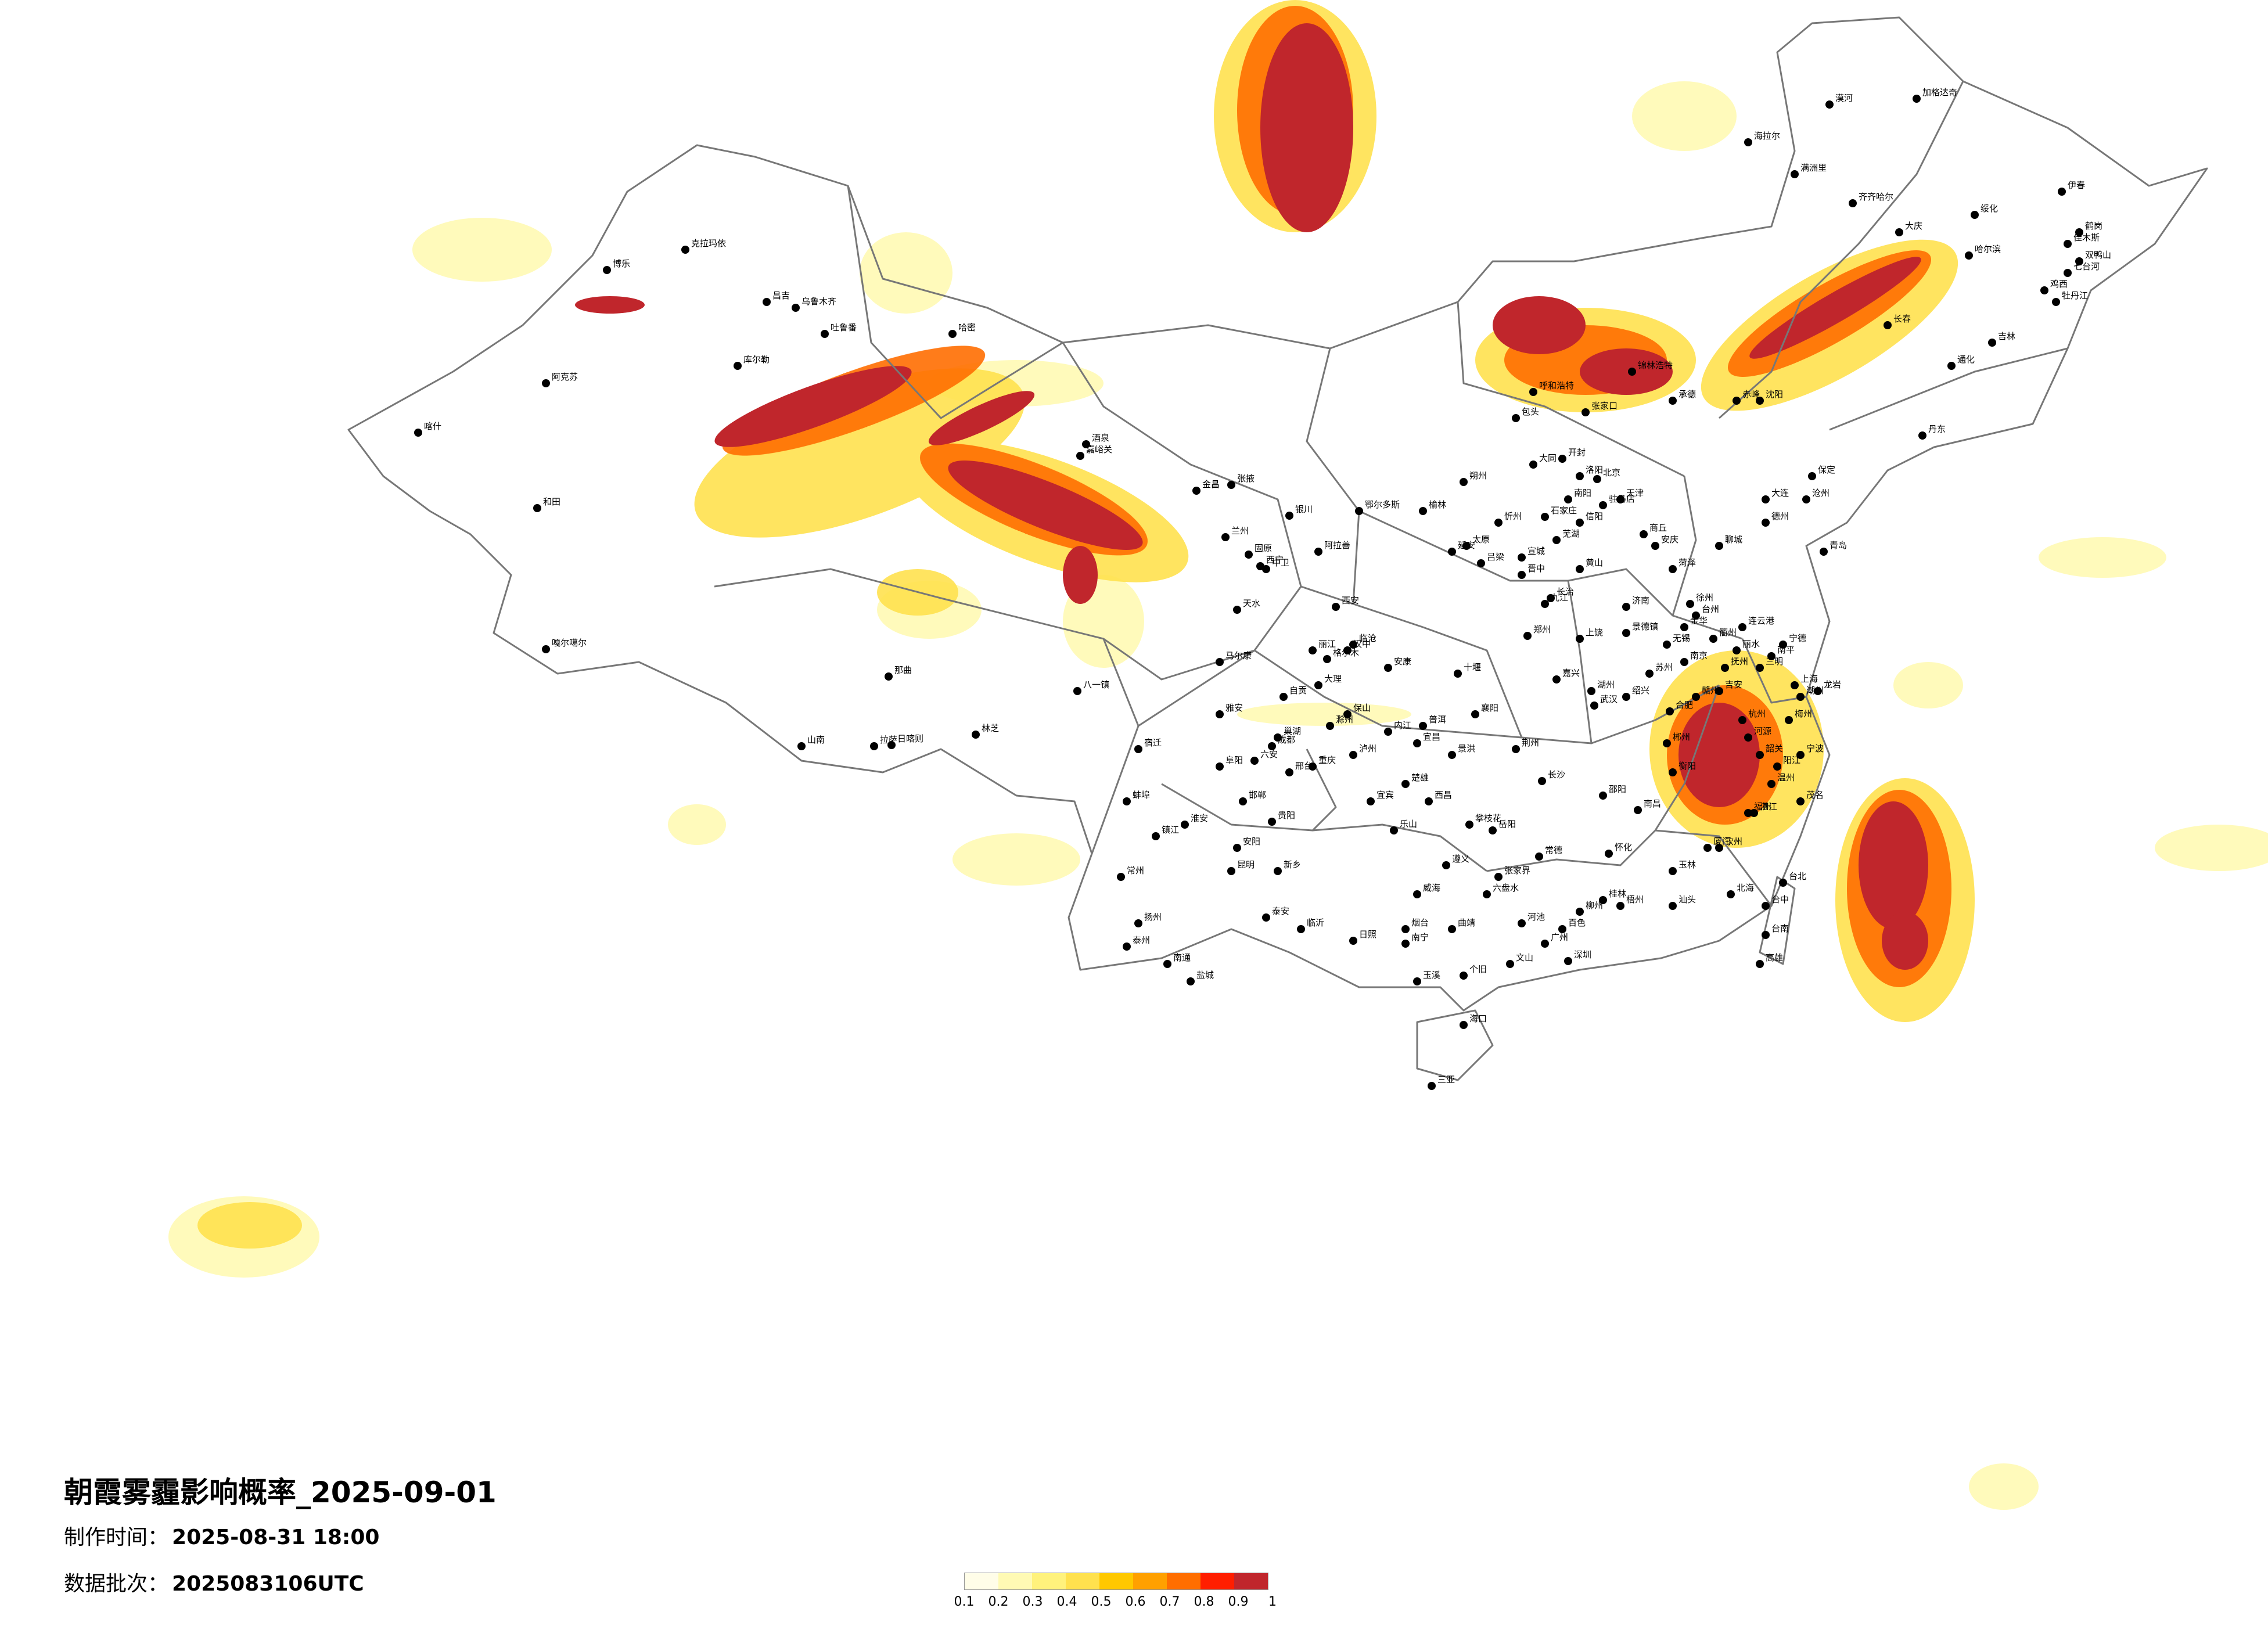  I want to click on city-label: 吉安, so click(1733, 684).